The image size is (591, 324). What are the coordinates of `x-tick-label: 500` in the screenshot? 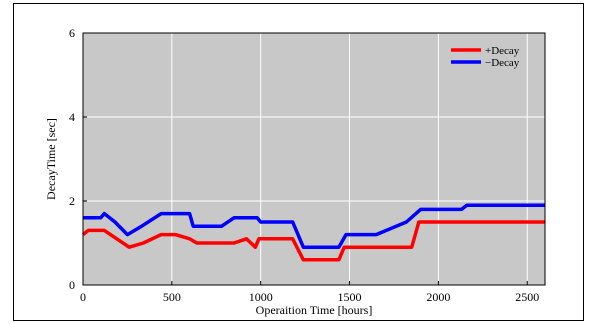 It's located at (172, 297).